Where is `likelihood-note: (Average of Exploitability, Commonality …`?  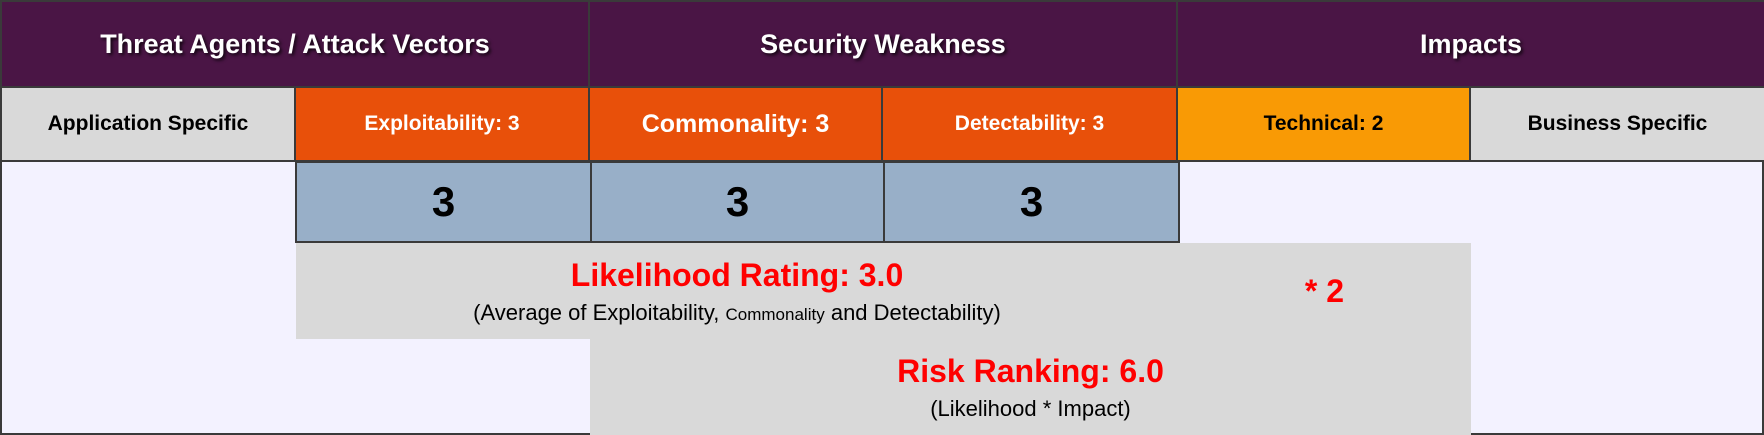 likelihood-note: (Average of Exploitability, Commonality … is located at coordinates (737, 313).